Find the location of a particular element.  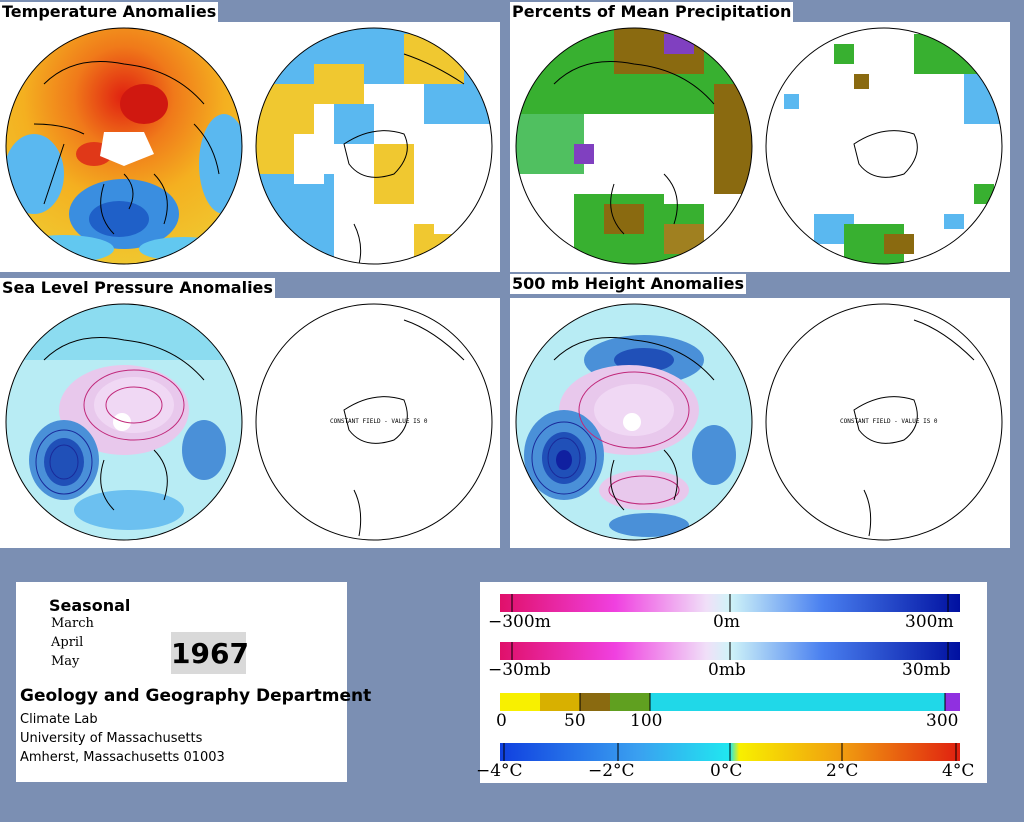

slp-map-sh is located at coordinates (374, 422).